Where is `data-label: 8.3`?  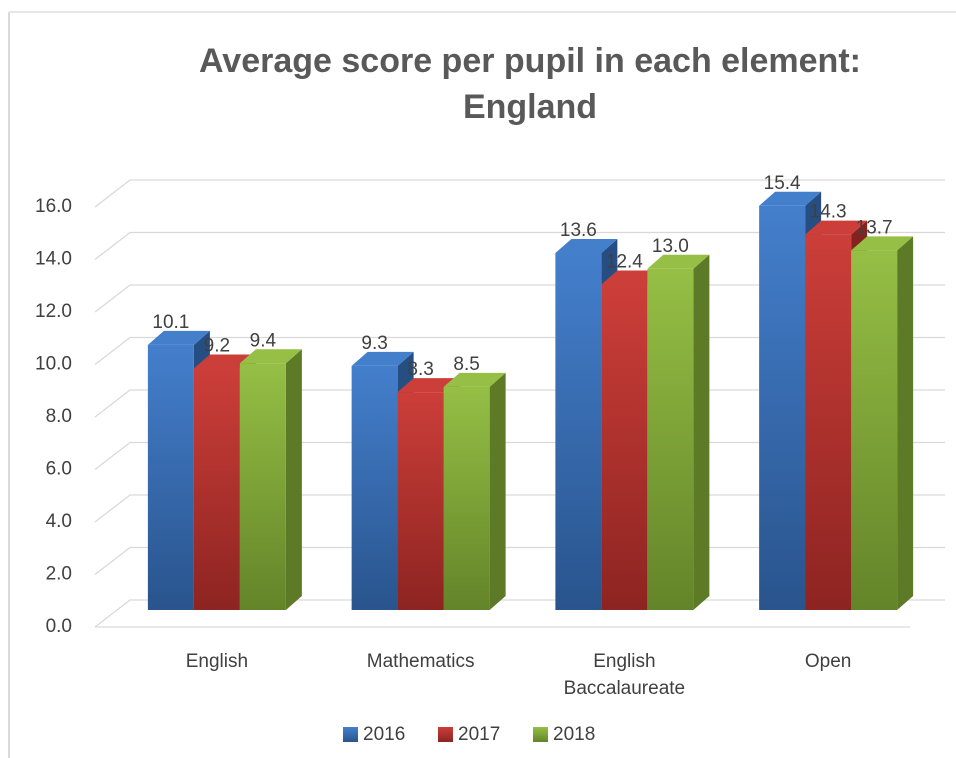 data-label: 8.3 is located at coordinates (420, 369).